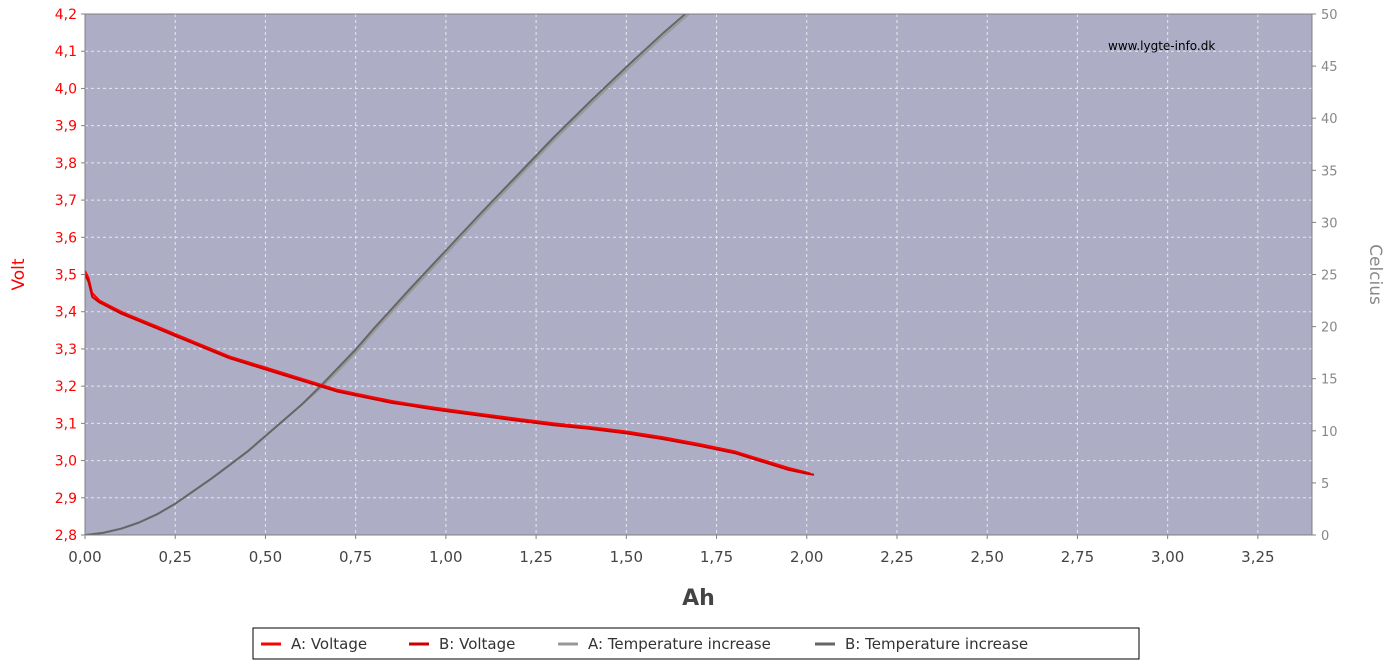 This screenshot has width=1398, height=664. I want to click on x-tick-label: 0,75, so click(355, 557).